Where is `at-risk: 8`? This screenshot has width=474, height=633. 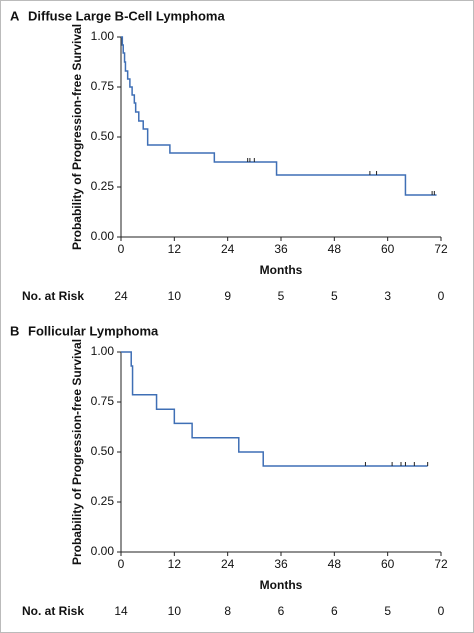 at-risk: 8 is located at coordinates (227, 611).